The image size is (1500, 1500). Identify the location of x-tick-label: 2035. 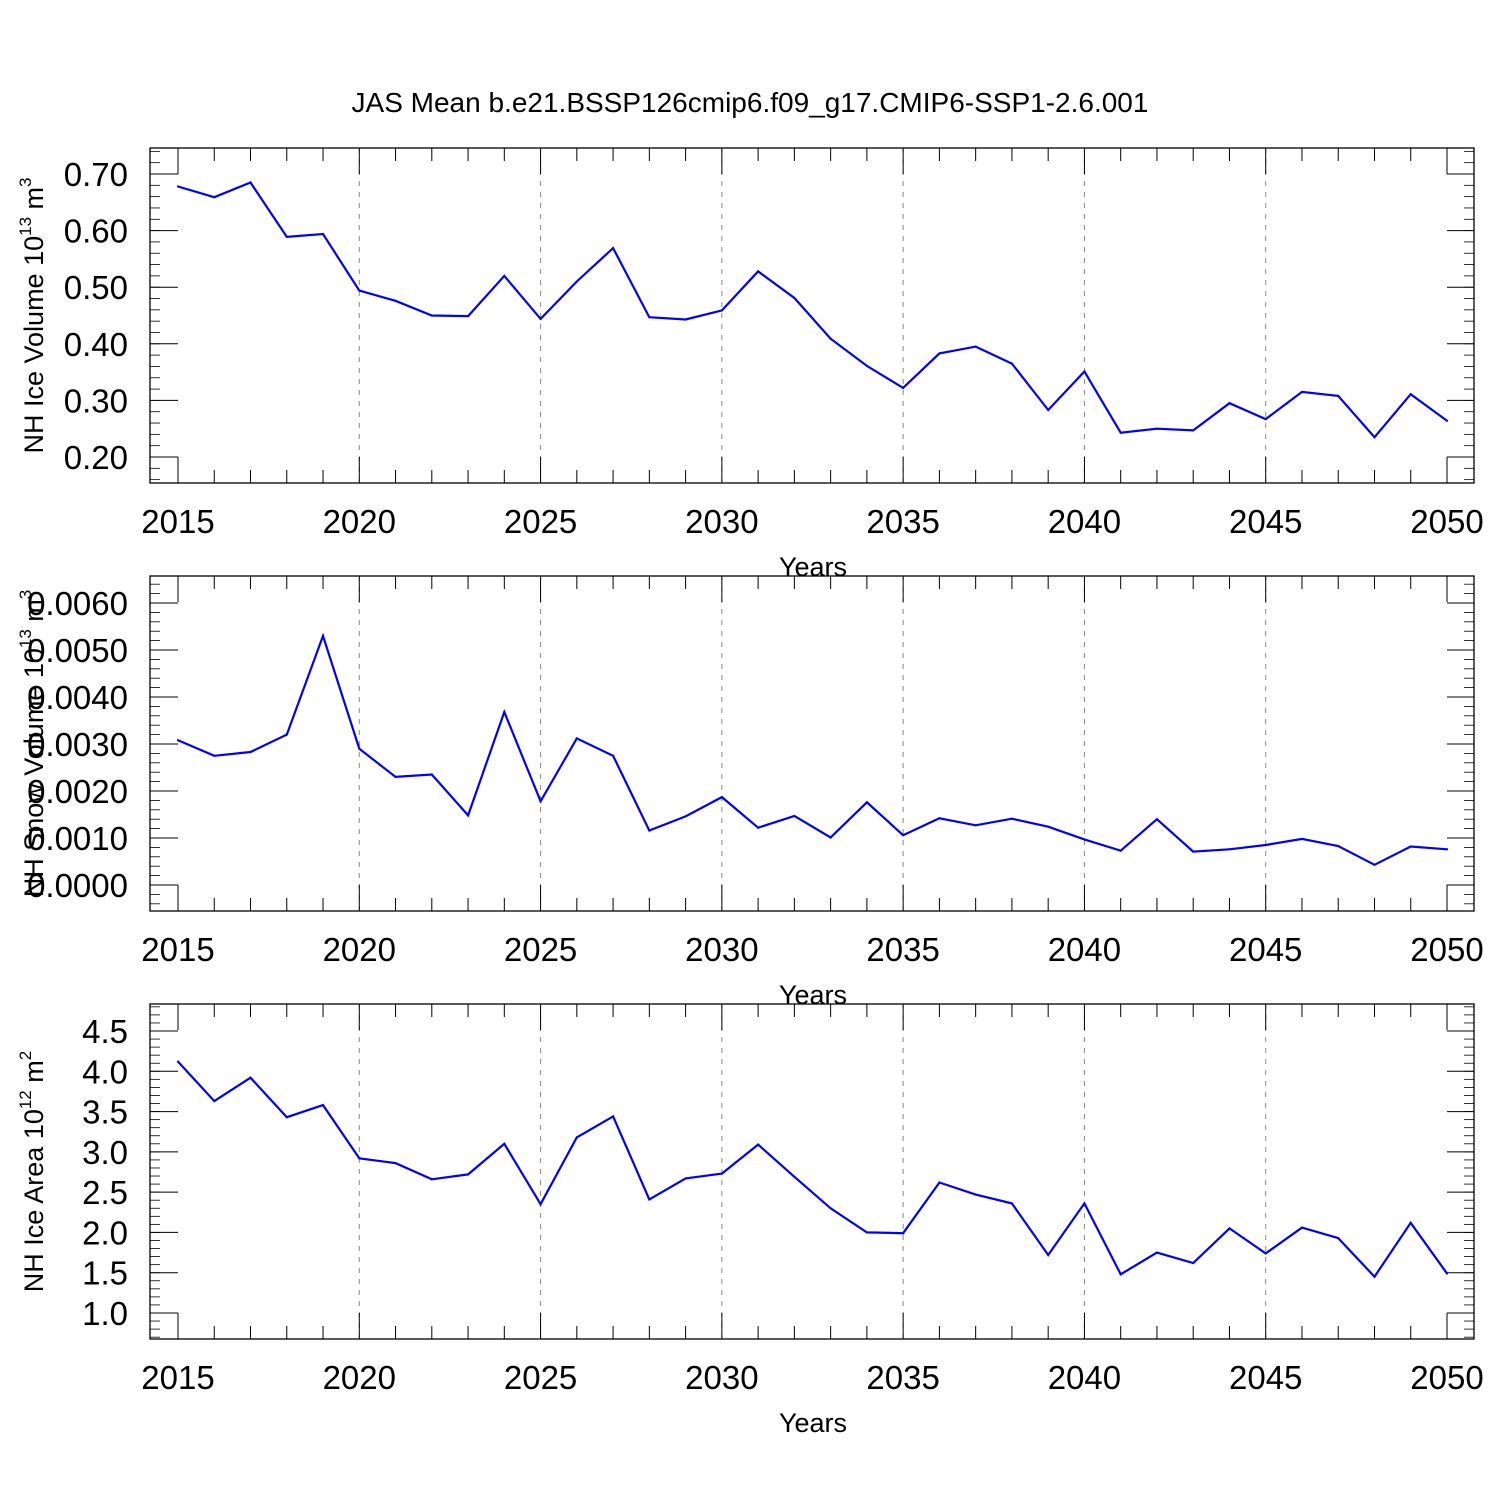
(902, 949).